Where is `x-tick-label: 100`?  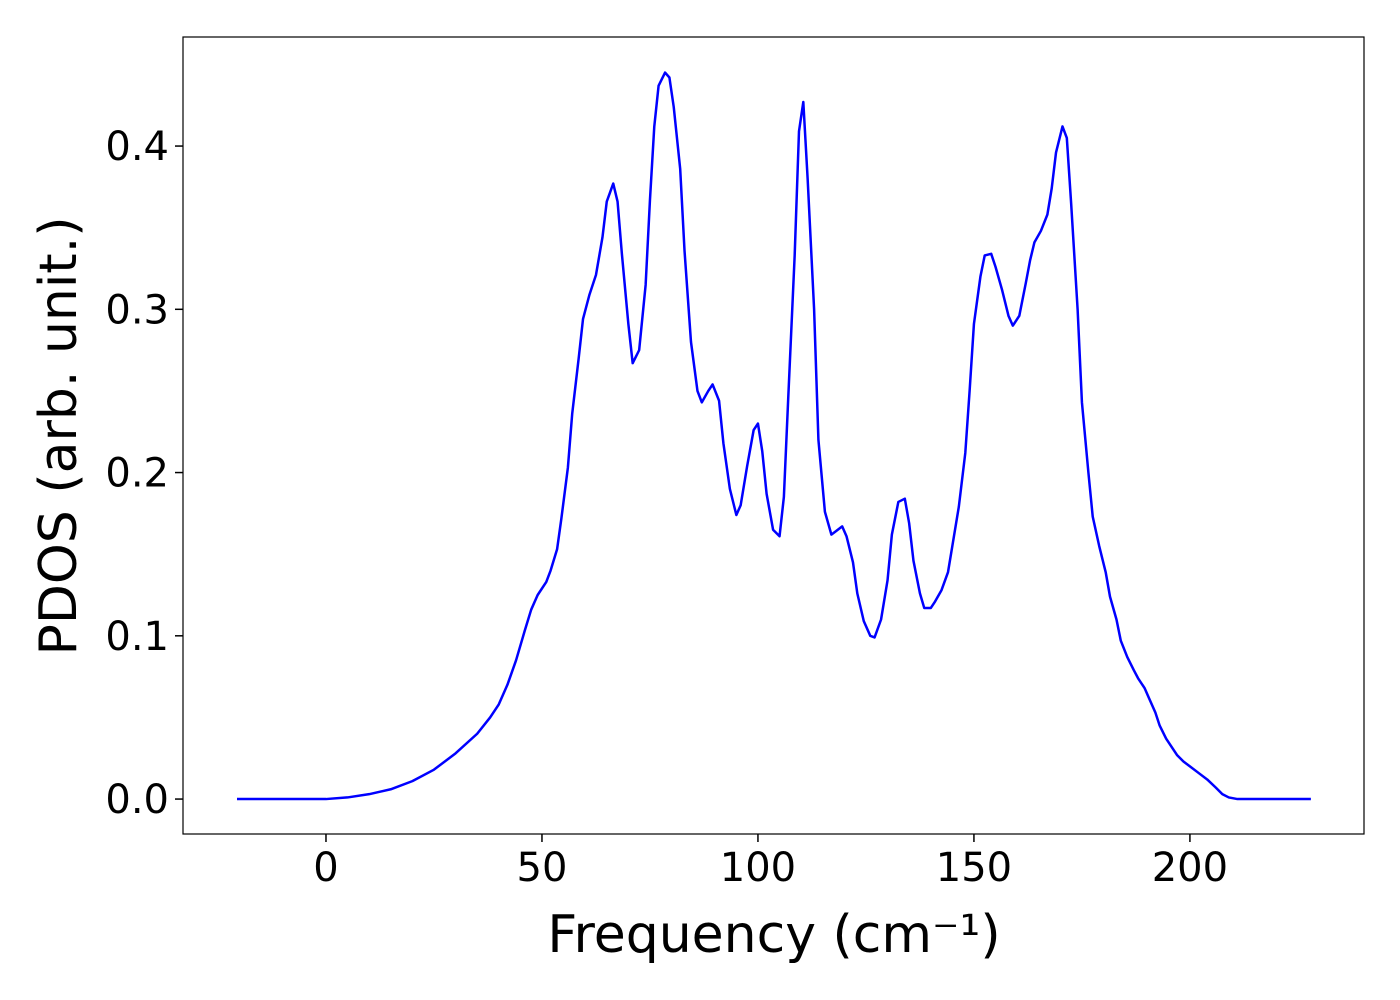 x-tick-label: 100 is located at coordinates (758, 868).